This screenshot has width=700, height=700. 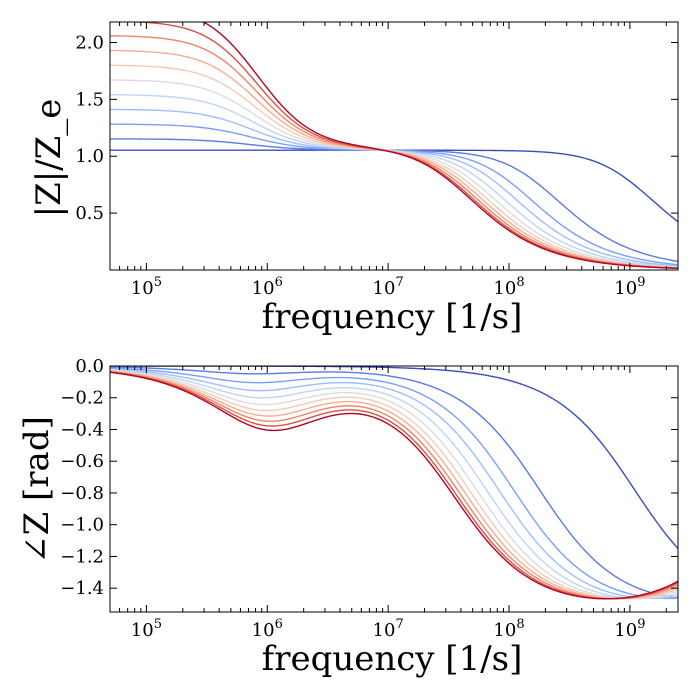 What do you see at coordinates (158, 624) in the screenshot?
I see `phase-xtick-label-exponent: 5` at bounding box center [158, 624].